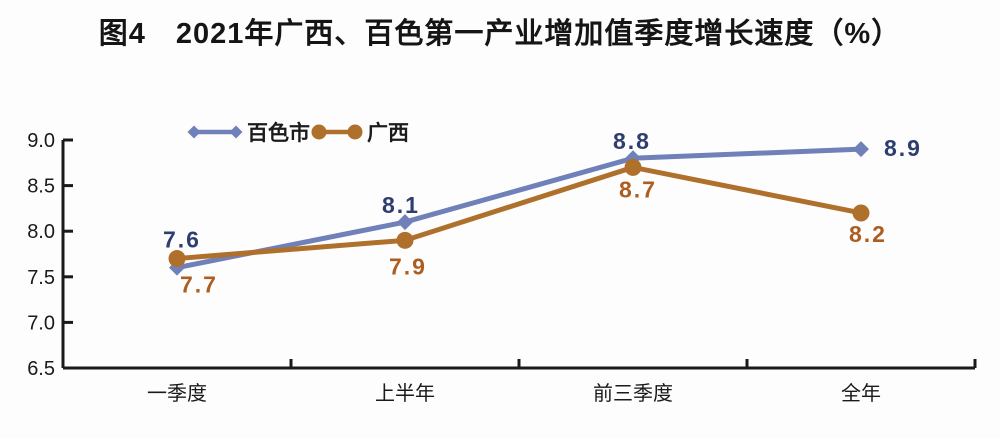 This screenshot has height=438, width=1000. Describe the element at coordinates (278, 133) in the screenshot. I see `legend-label-baise: 百色市` at that location.